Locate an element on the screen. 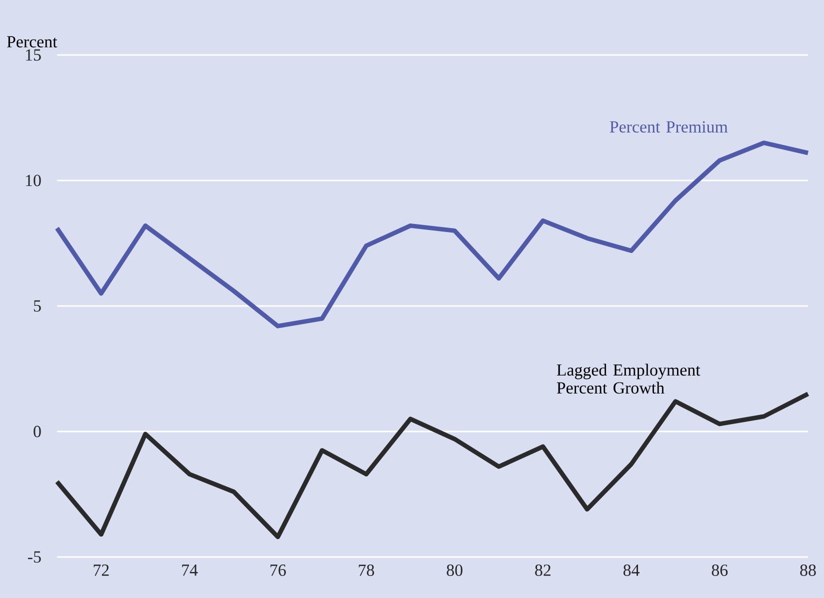 This screenshot has width=824, height=598. series-label: Percent Premium is located at coordinates (669, 127).